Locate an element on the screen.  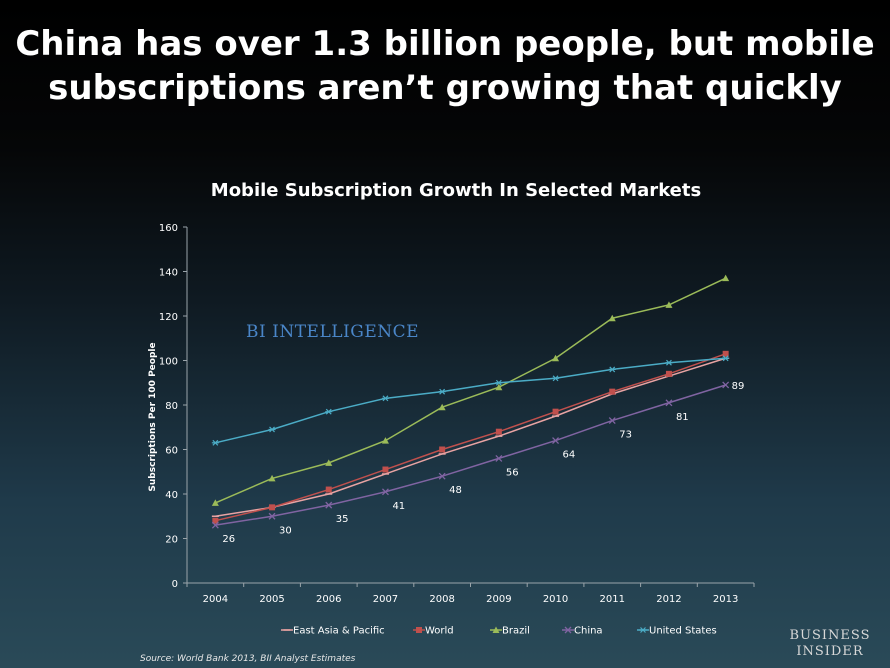
data-label-china: 81 is located at coordinates (682, 417).